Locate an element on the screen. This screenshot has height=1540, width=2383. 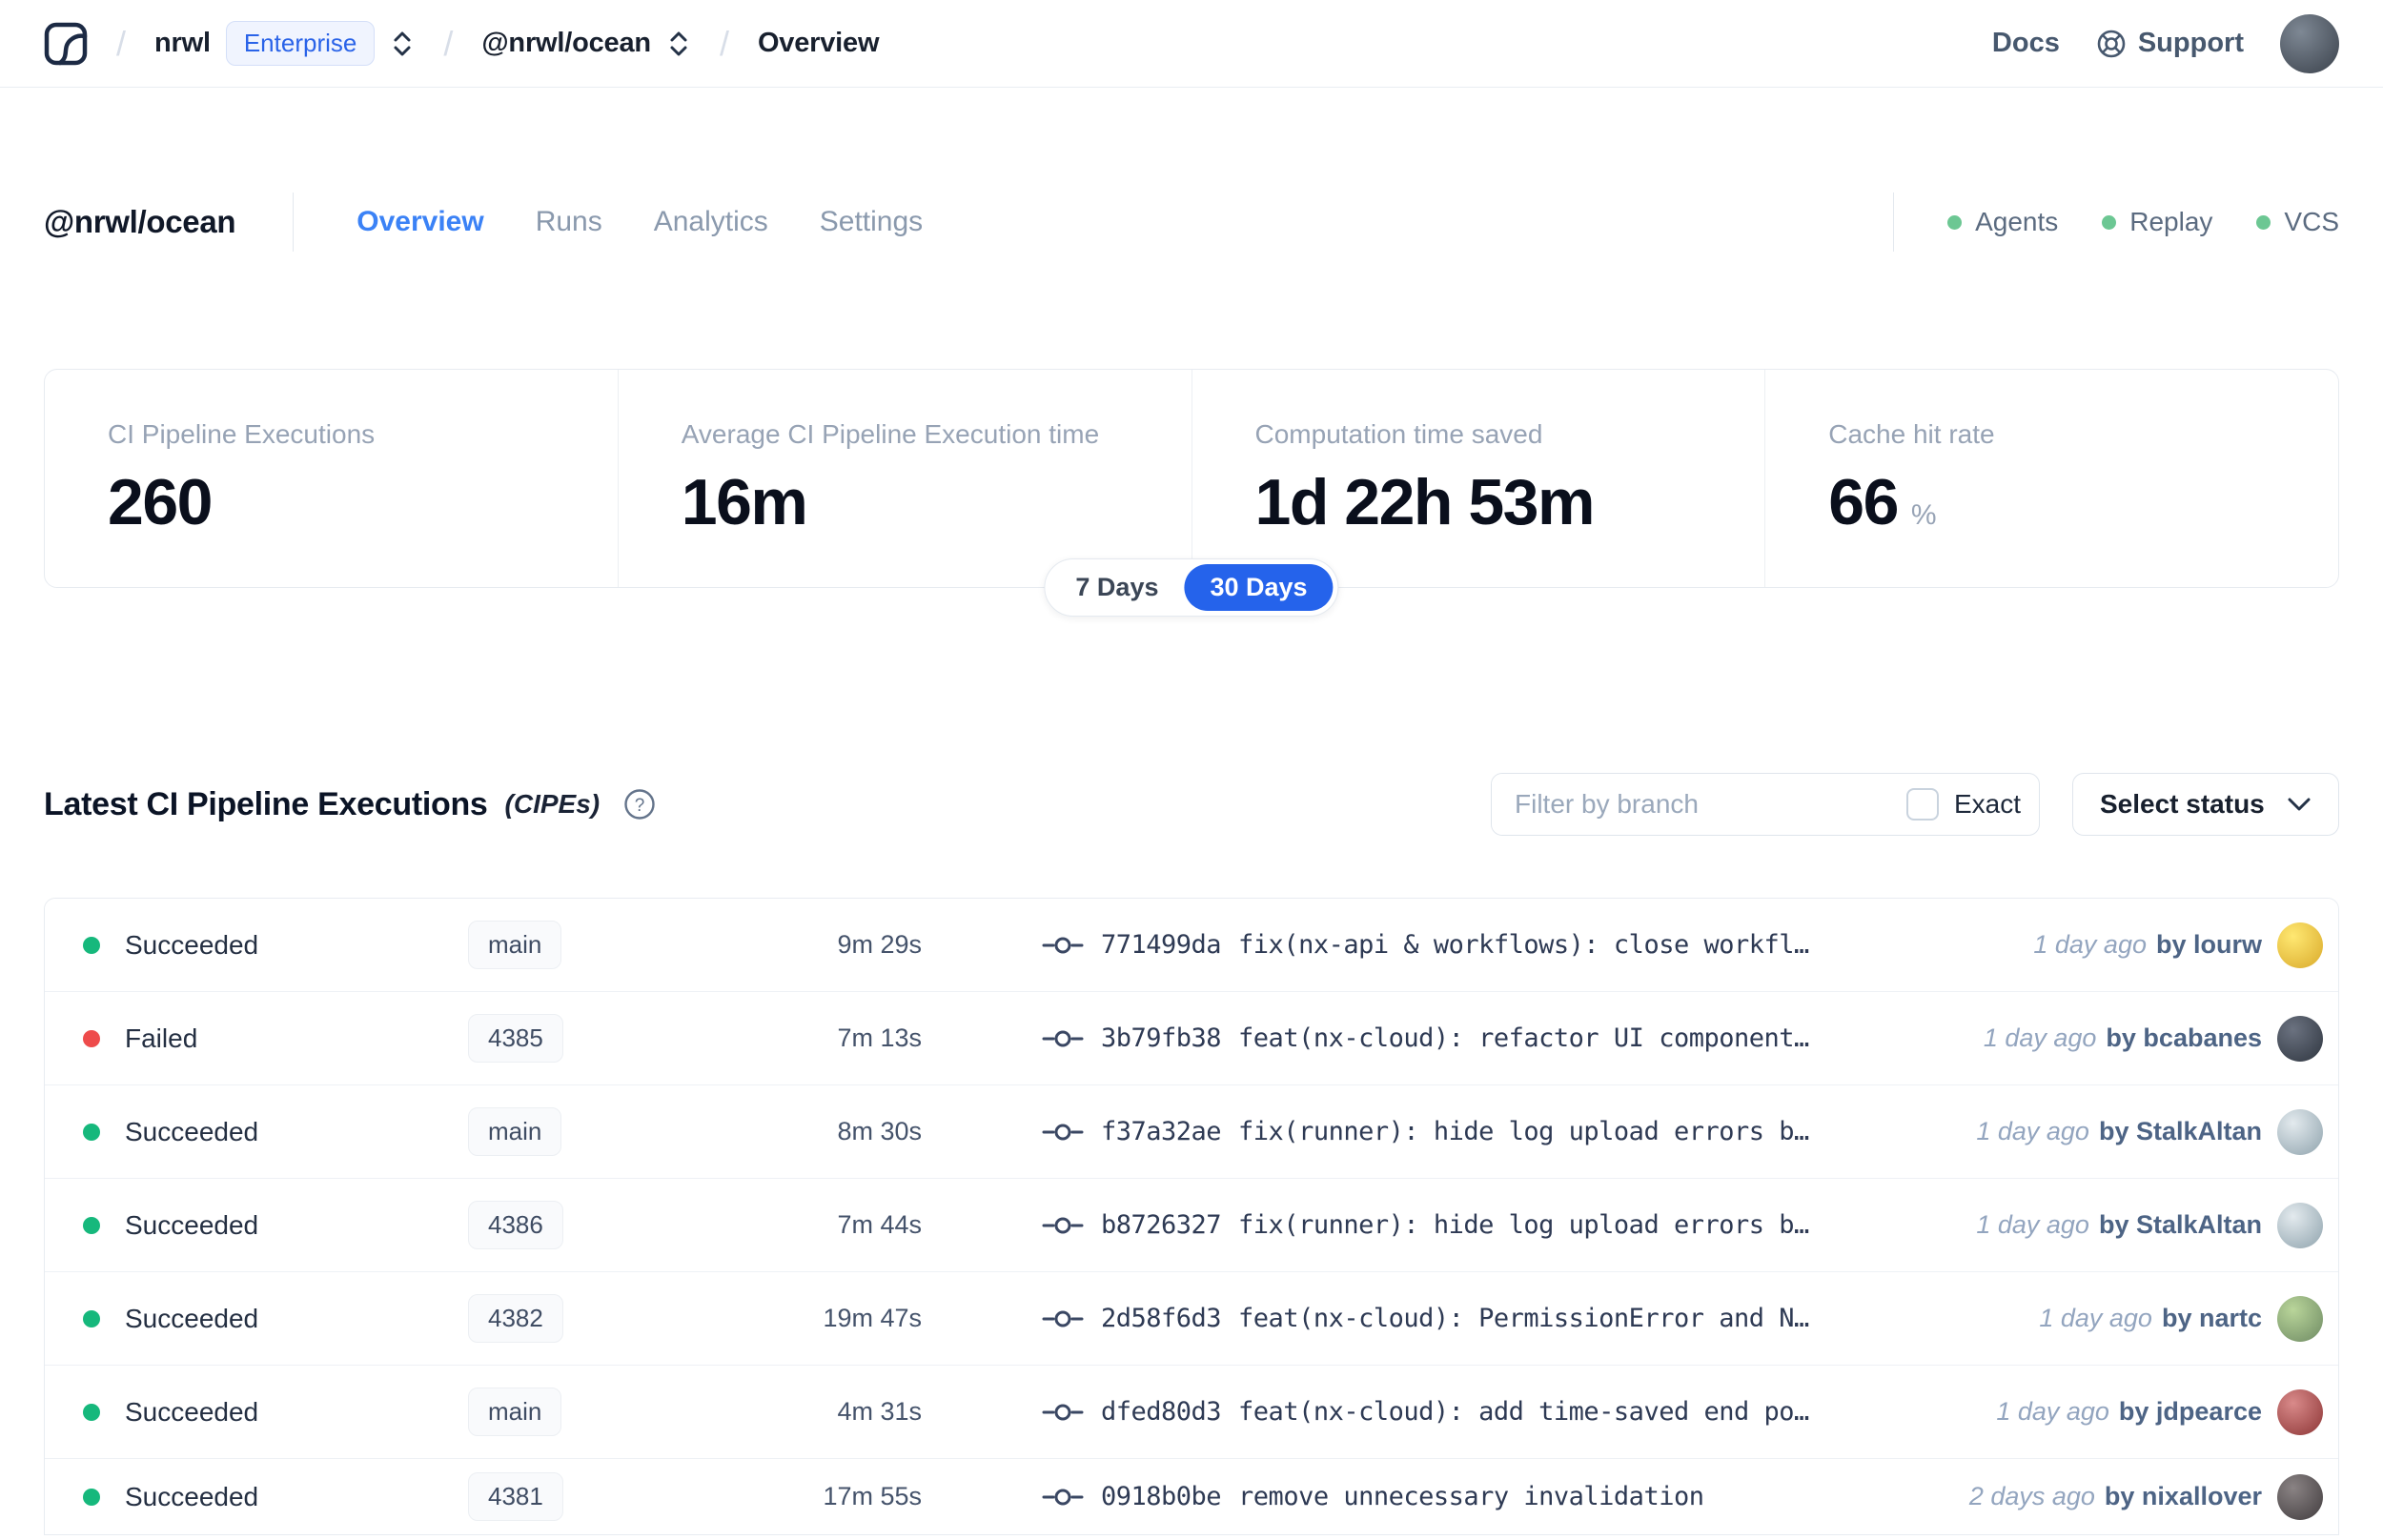
stat-label: Cache hit rate is located at coordinates (1912, 434).